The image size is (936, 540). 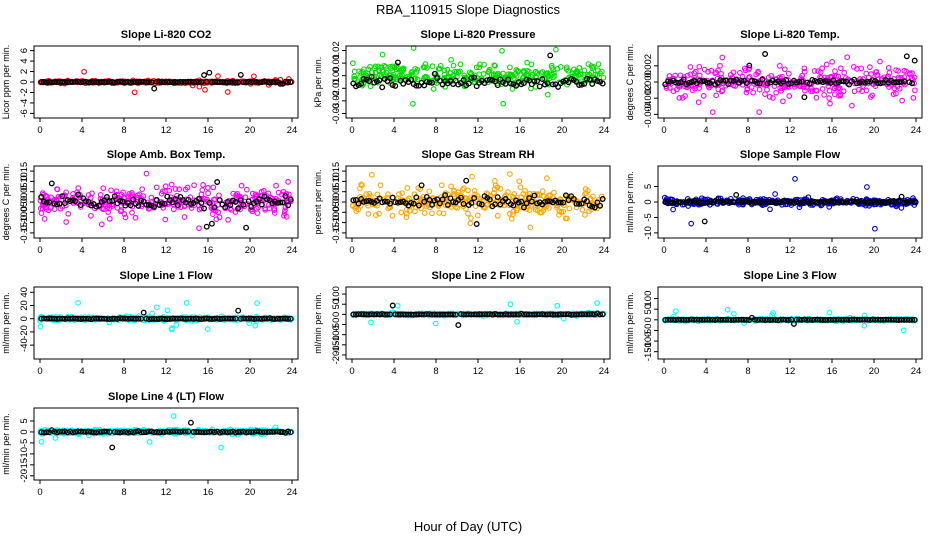 What do you see at coordinates (24, 345) in the screenshot?
I see `y-tick-label: -40` at bounding box center [24, 345].